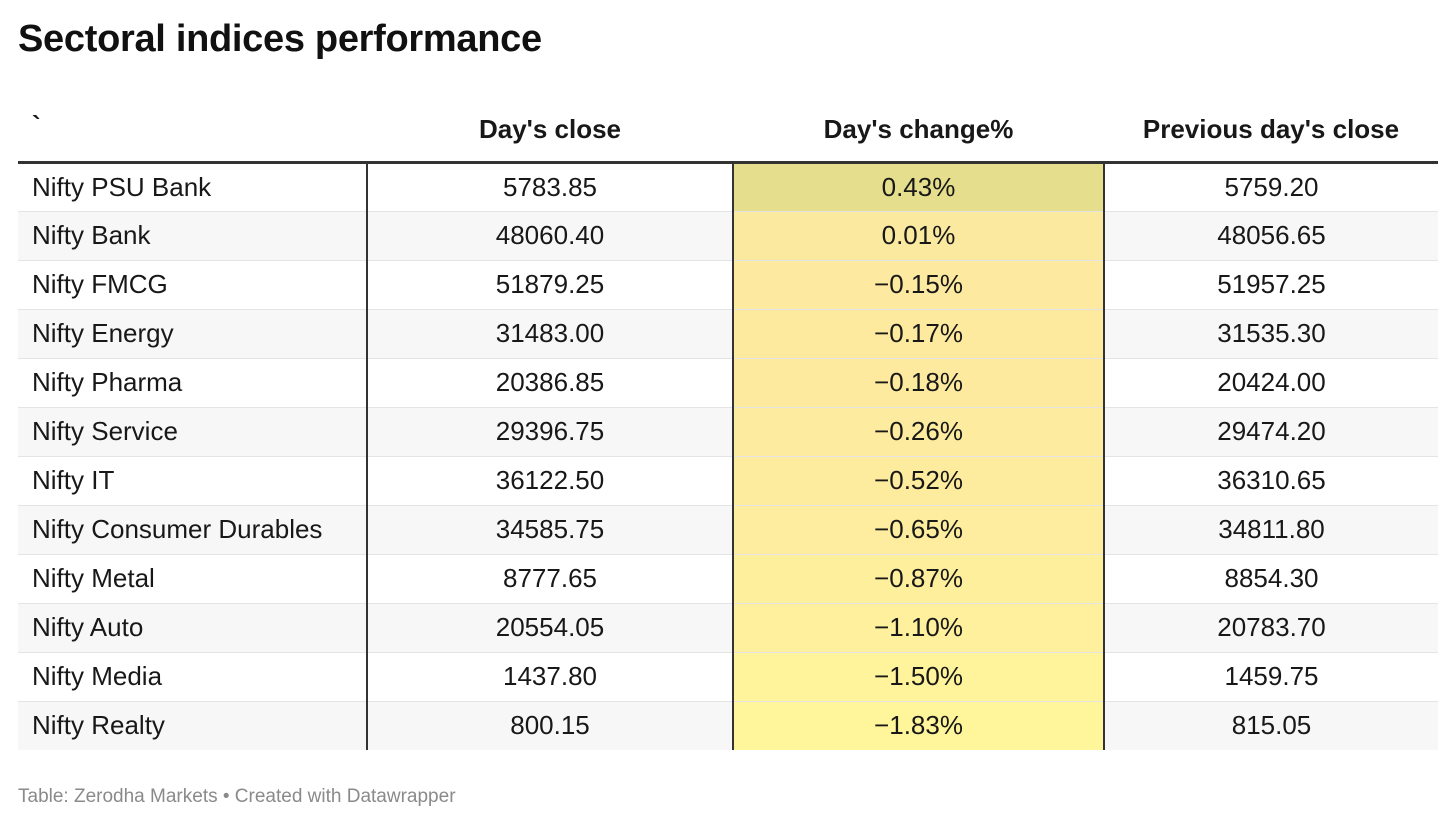 The image size is (1456, 828). I want to click on table-row: Nifty Bank 48060.40 0.01% 48056.65, so click(728, 236).